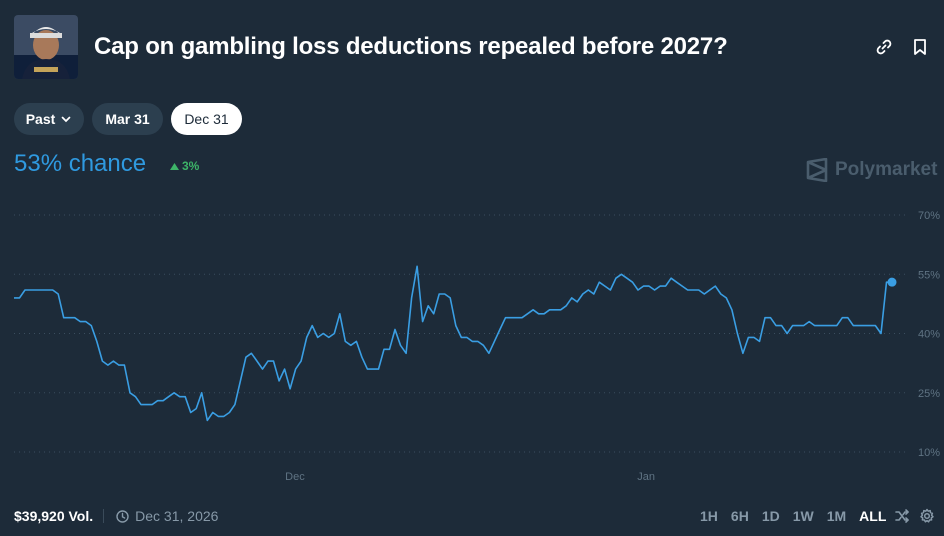 This screenshot has height=536, width=944. I want to click on footer-info: $39,920 Vol. Dec 31, 2026, so click(116, 516).